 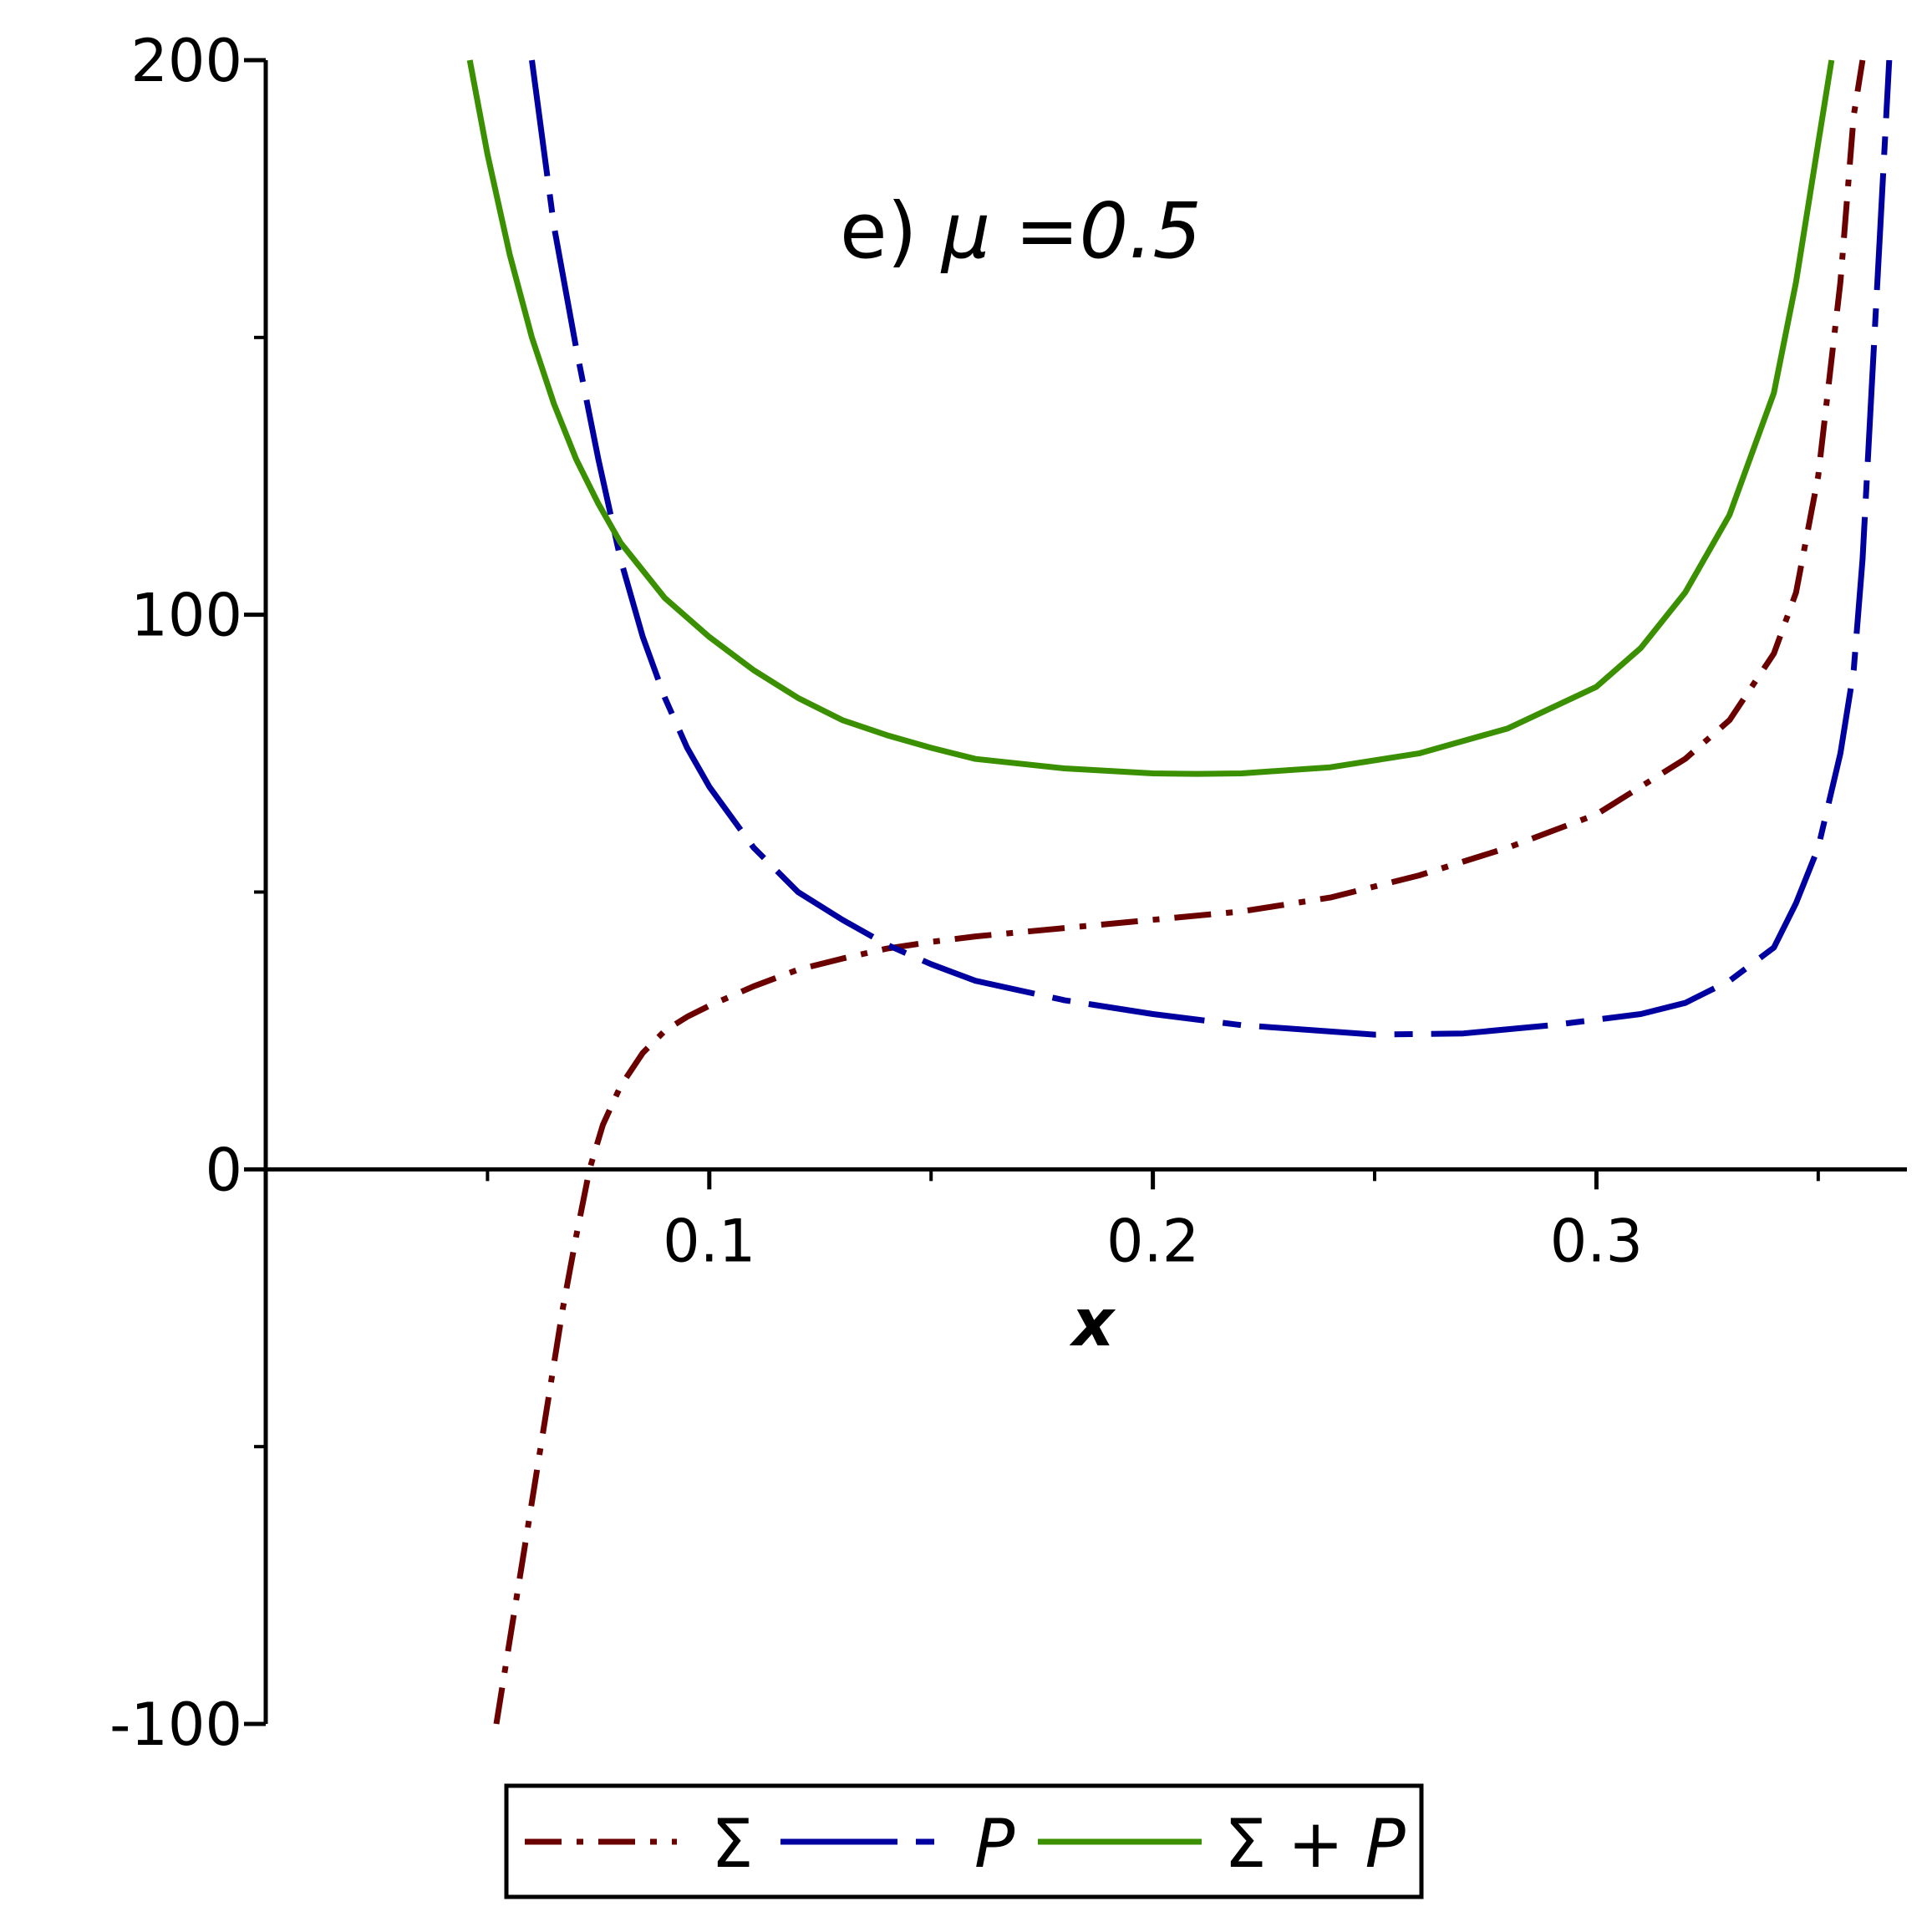 What do you see at coordinates (186, 616) in the screenshot?
I see `y-tick-label: 100` at bounding box center [186, 616].